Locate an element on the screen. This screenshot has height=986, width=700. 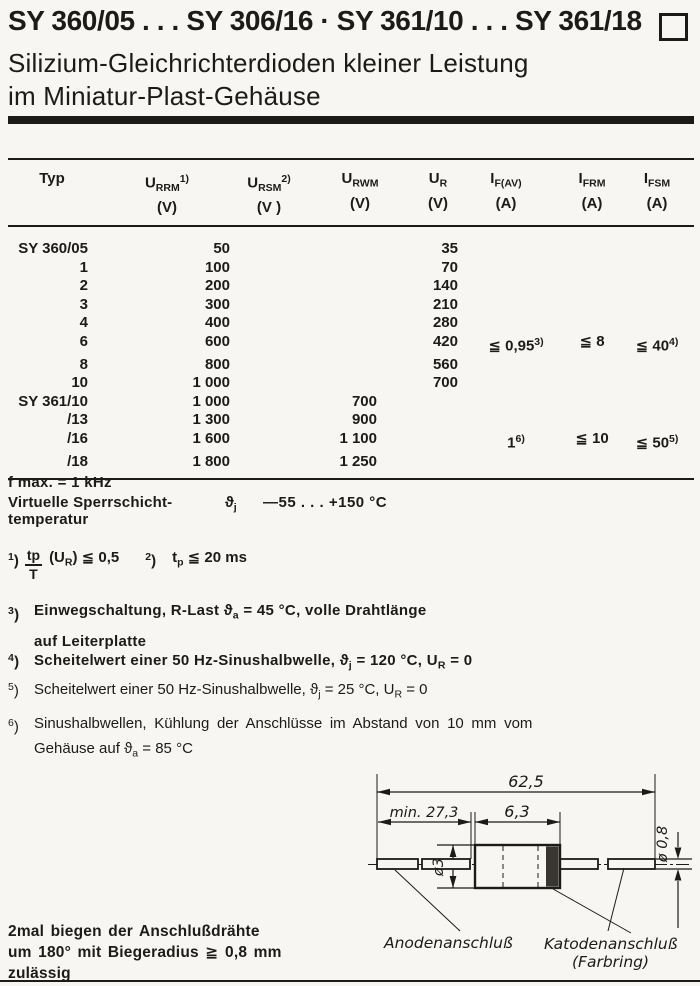
table-row: 4 400 280 is located at coordinates (351, 323).